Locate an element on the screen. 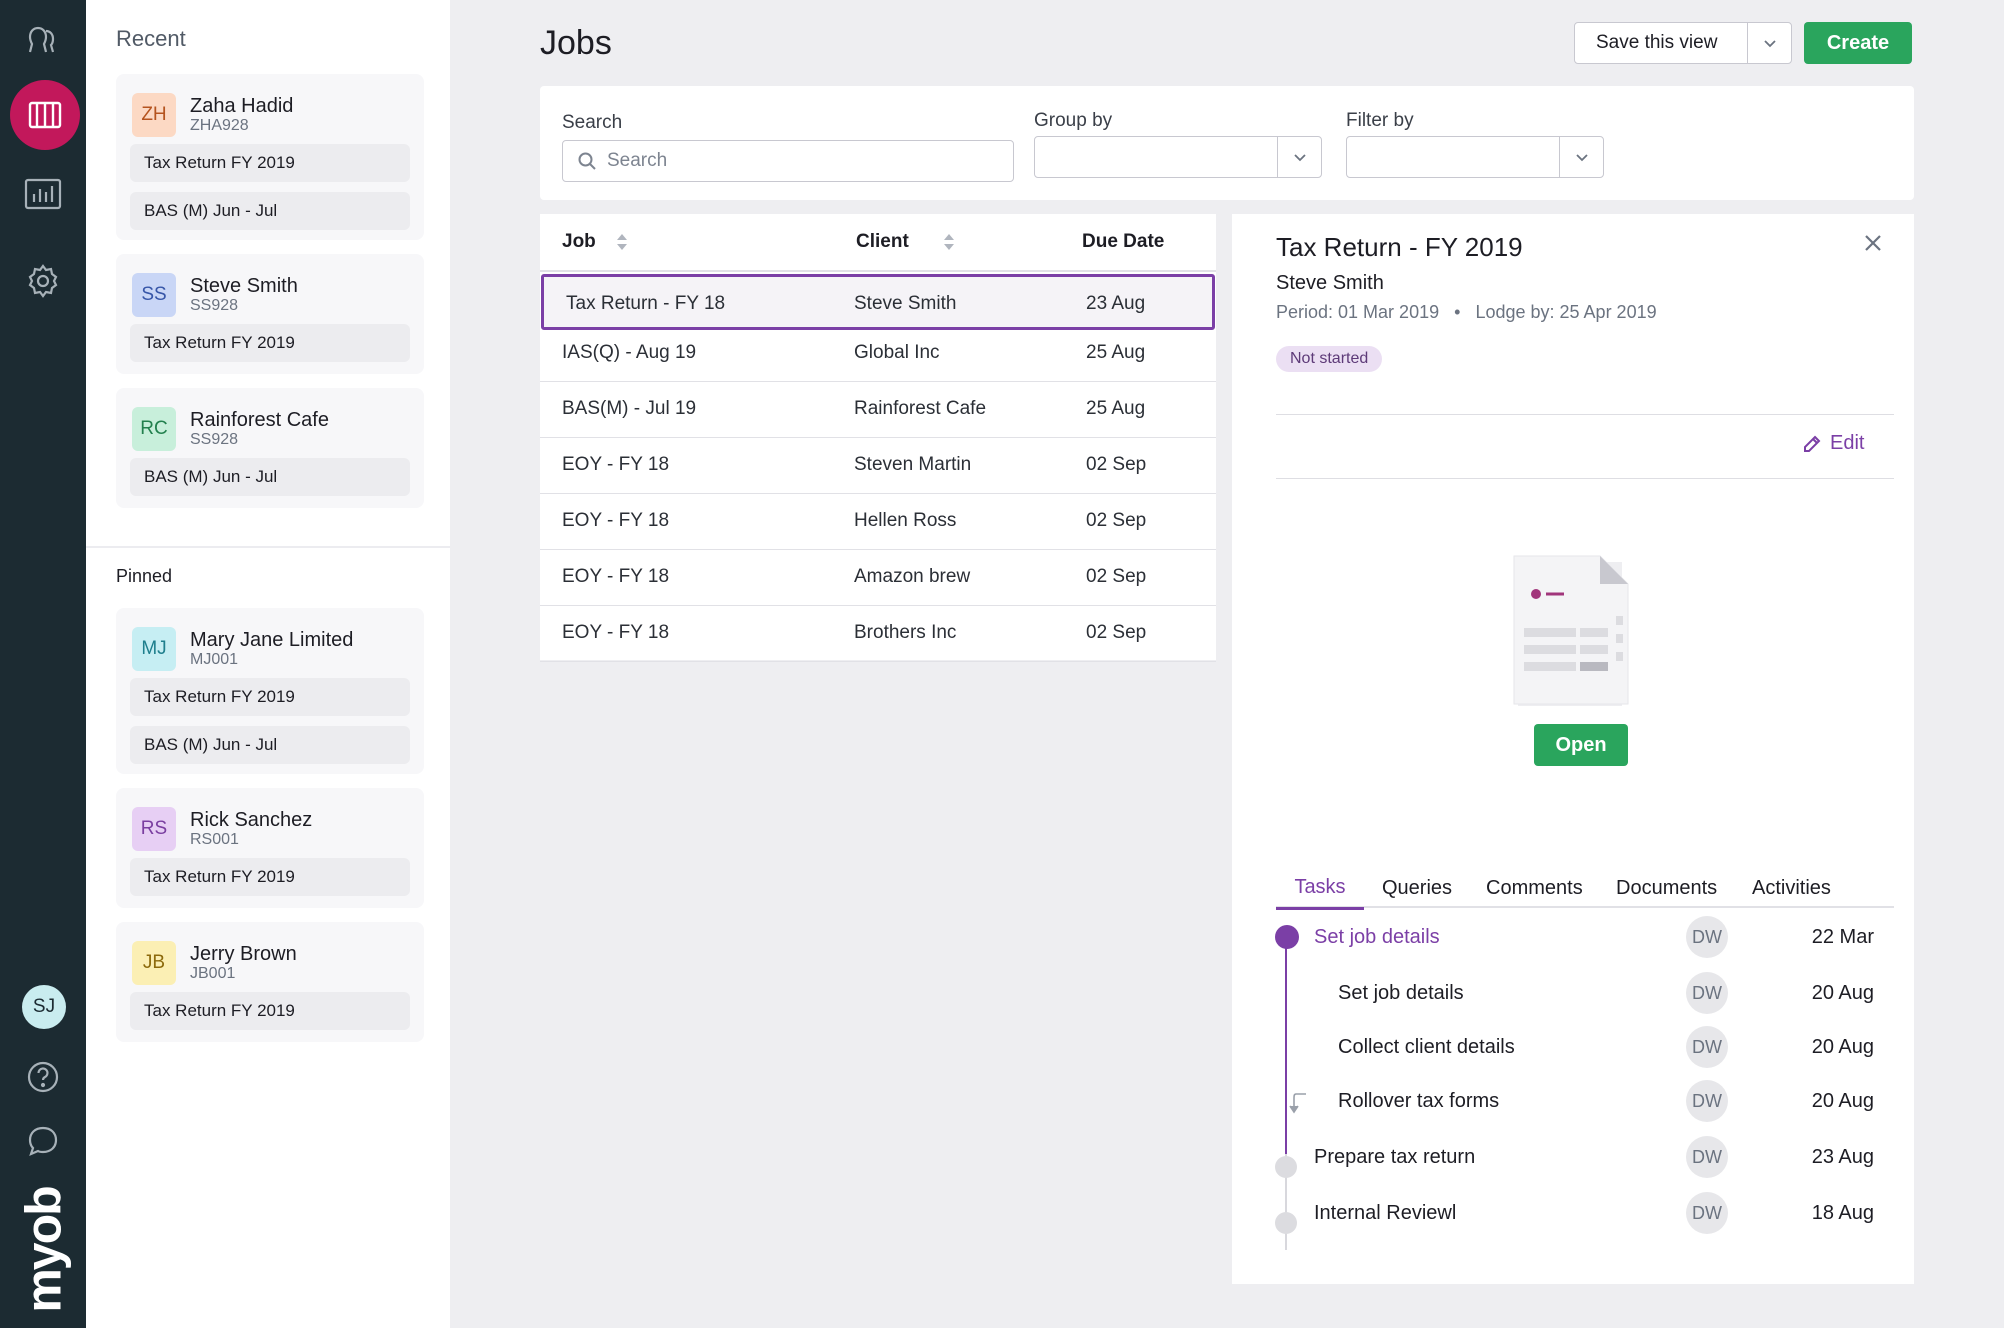 Image resolution: width=2004 pixels, height=1328 pixels. task-name: Rollover tax forms is located at coordinates (1419, 1100).